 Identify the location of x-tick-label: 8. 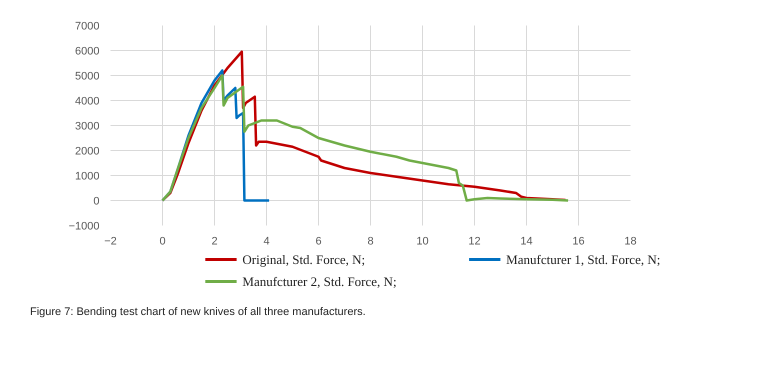
(370, 242).